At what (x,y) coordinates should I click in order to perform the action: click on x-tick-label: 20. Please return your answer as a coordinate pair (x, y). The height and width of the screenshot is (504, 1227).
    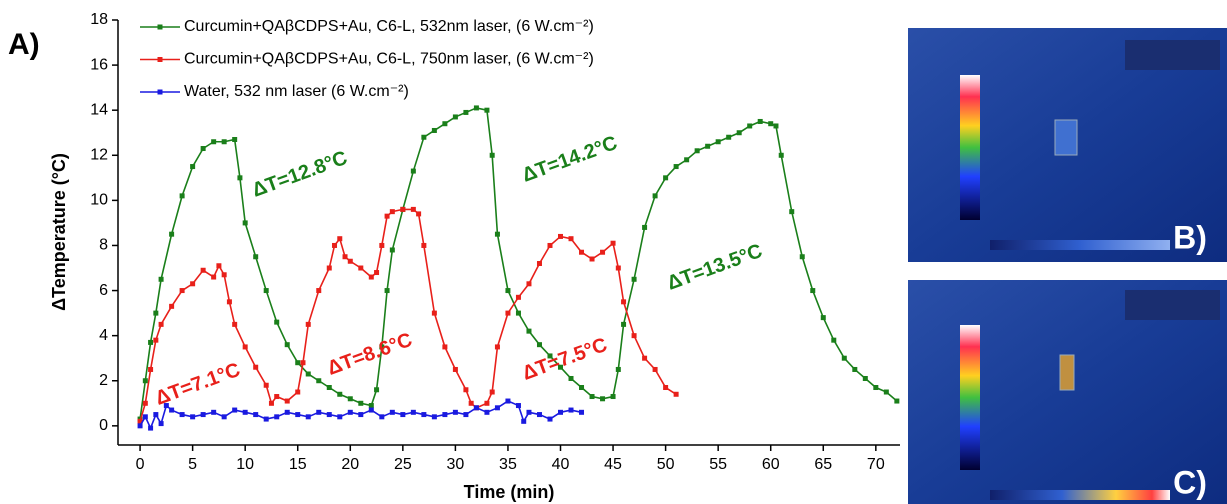
    Looking at the image, I should click on (350, 464).